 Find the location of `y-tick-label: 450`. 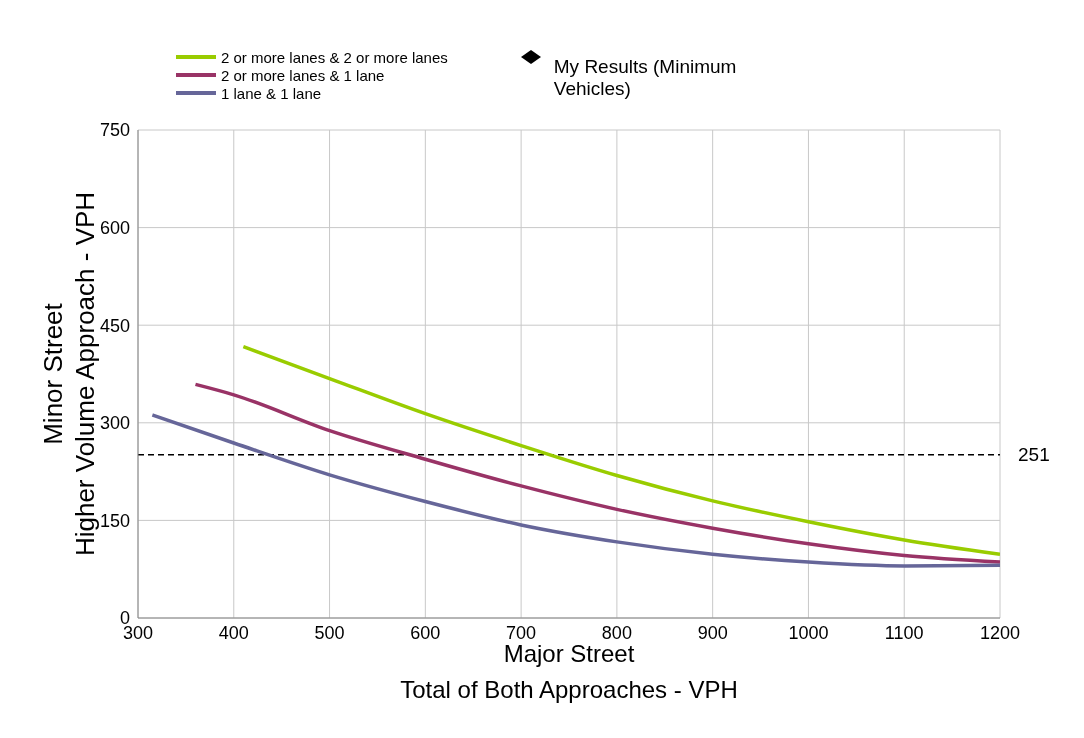

y-tick-label: 450 is located at coordinates (114, 325).